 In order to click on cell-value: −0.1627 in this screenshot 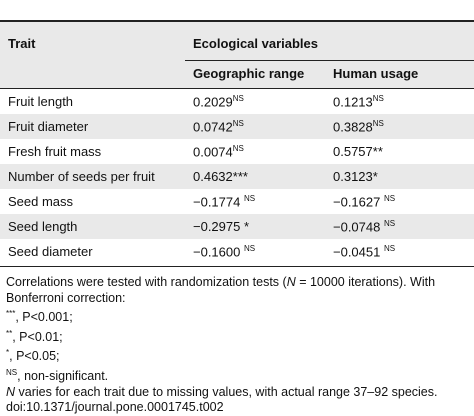, I will do `click(358, 202)`.